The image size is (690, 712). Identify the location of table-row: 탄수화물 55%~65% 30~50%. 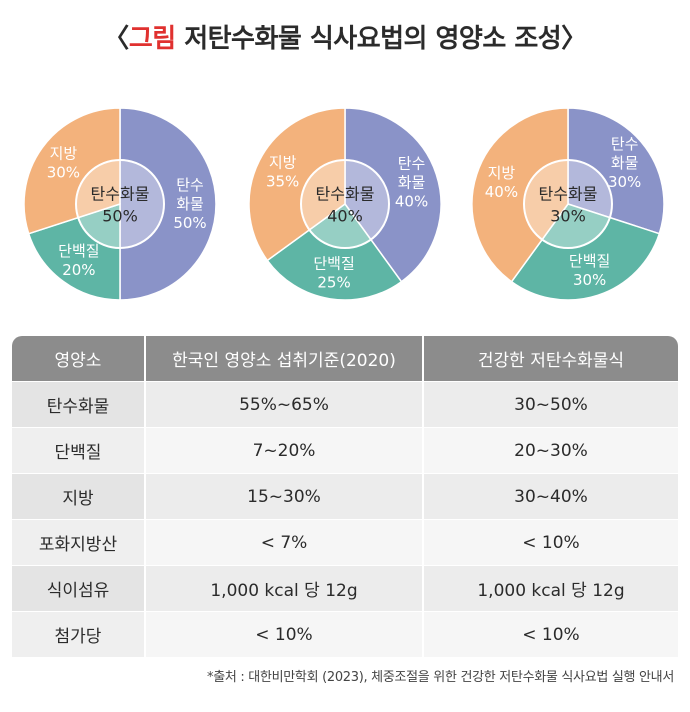
(345, 404).